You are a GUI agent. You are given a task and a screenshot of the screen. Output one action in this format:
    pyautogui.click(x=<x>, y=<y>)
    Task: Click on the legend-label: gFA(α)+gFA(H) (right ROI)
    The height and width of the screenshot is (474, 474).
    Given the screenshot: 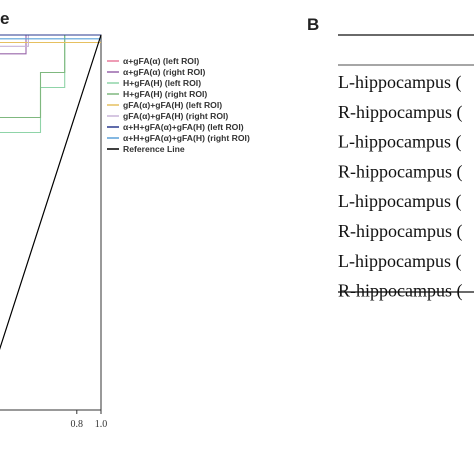 What is the action you would take?
    pyautogui.click(x=175, y=116)
    